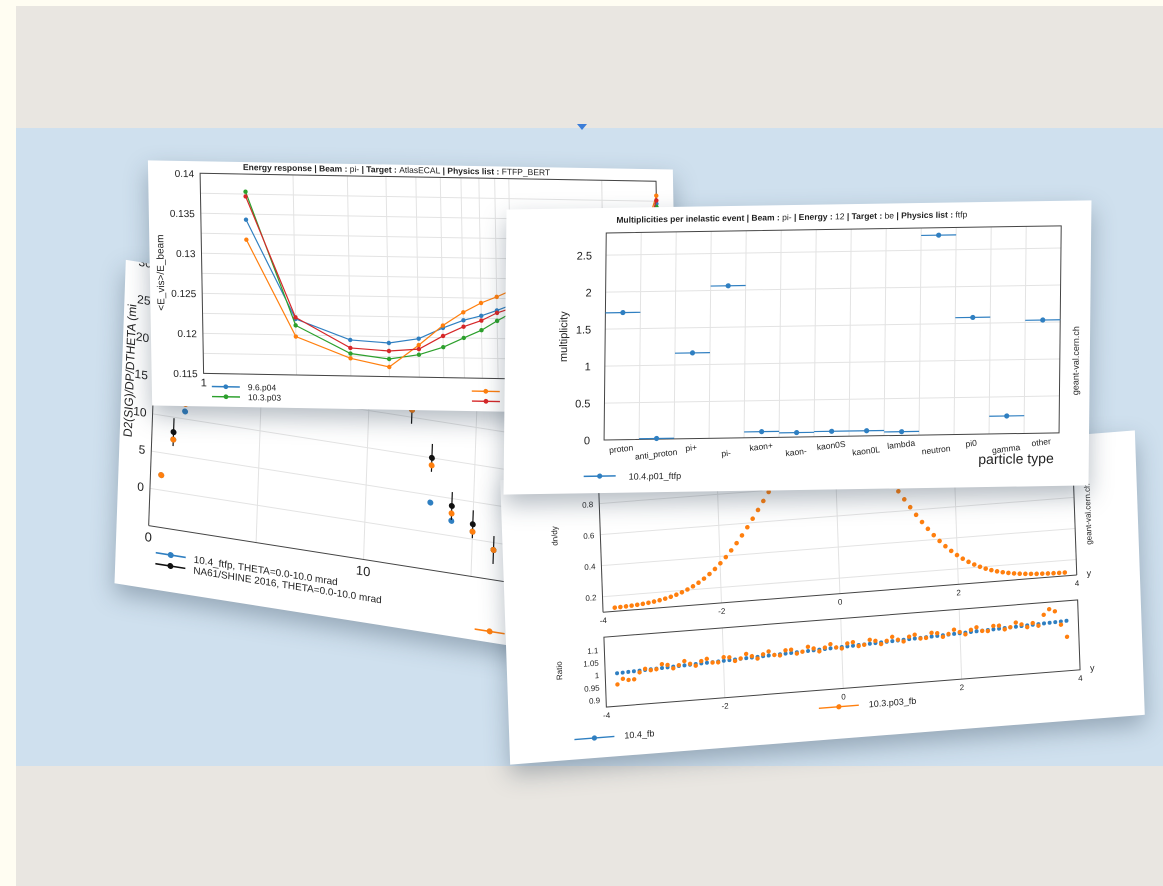 The height and width of the screenshot is (886, 1163). What do you see at coordinates (140, 412) in the screenshot?
I see `xs-y-tick-label: 10` at bounding box center [140, 412].